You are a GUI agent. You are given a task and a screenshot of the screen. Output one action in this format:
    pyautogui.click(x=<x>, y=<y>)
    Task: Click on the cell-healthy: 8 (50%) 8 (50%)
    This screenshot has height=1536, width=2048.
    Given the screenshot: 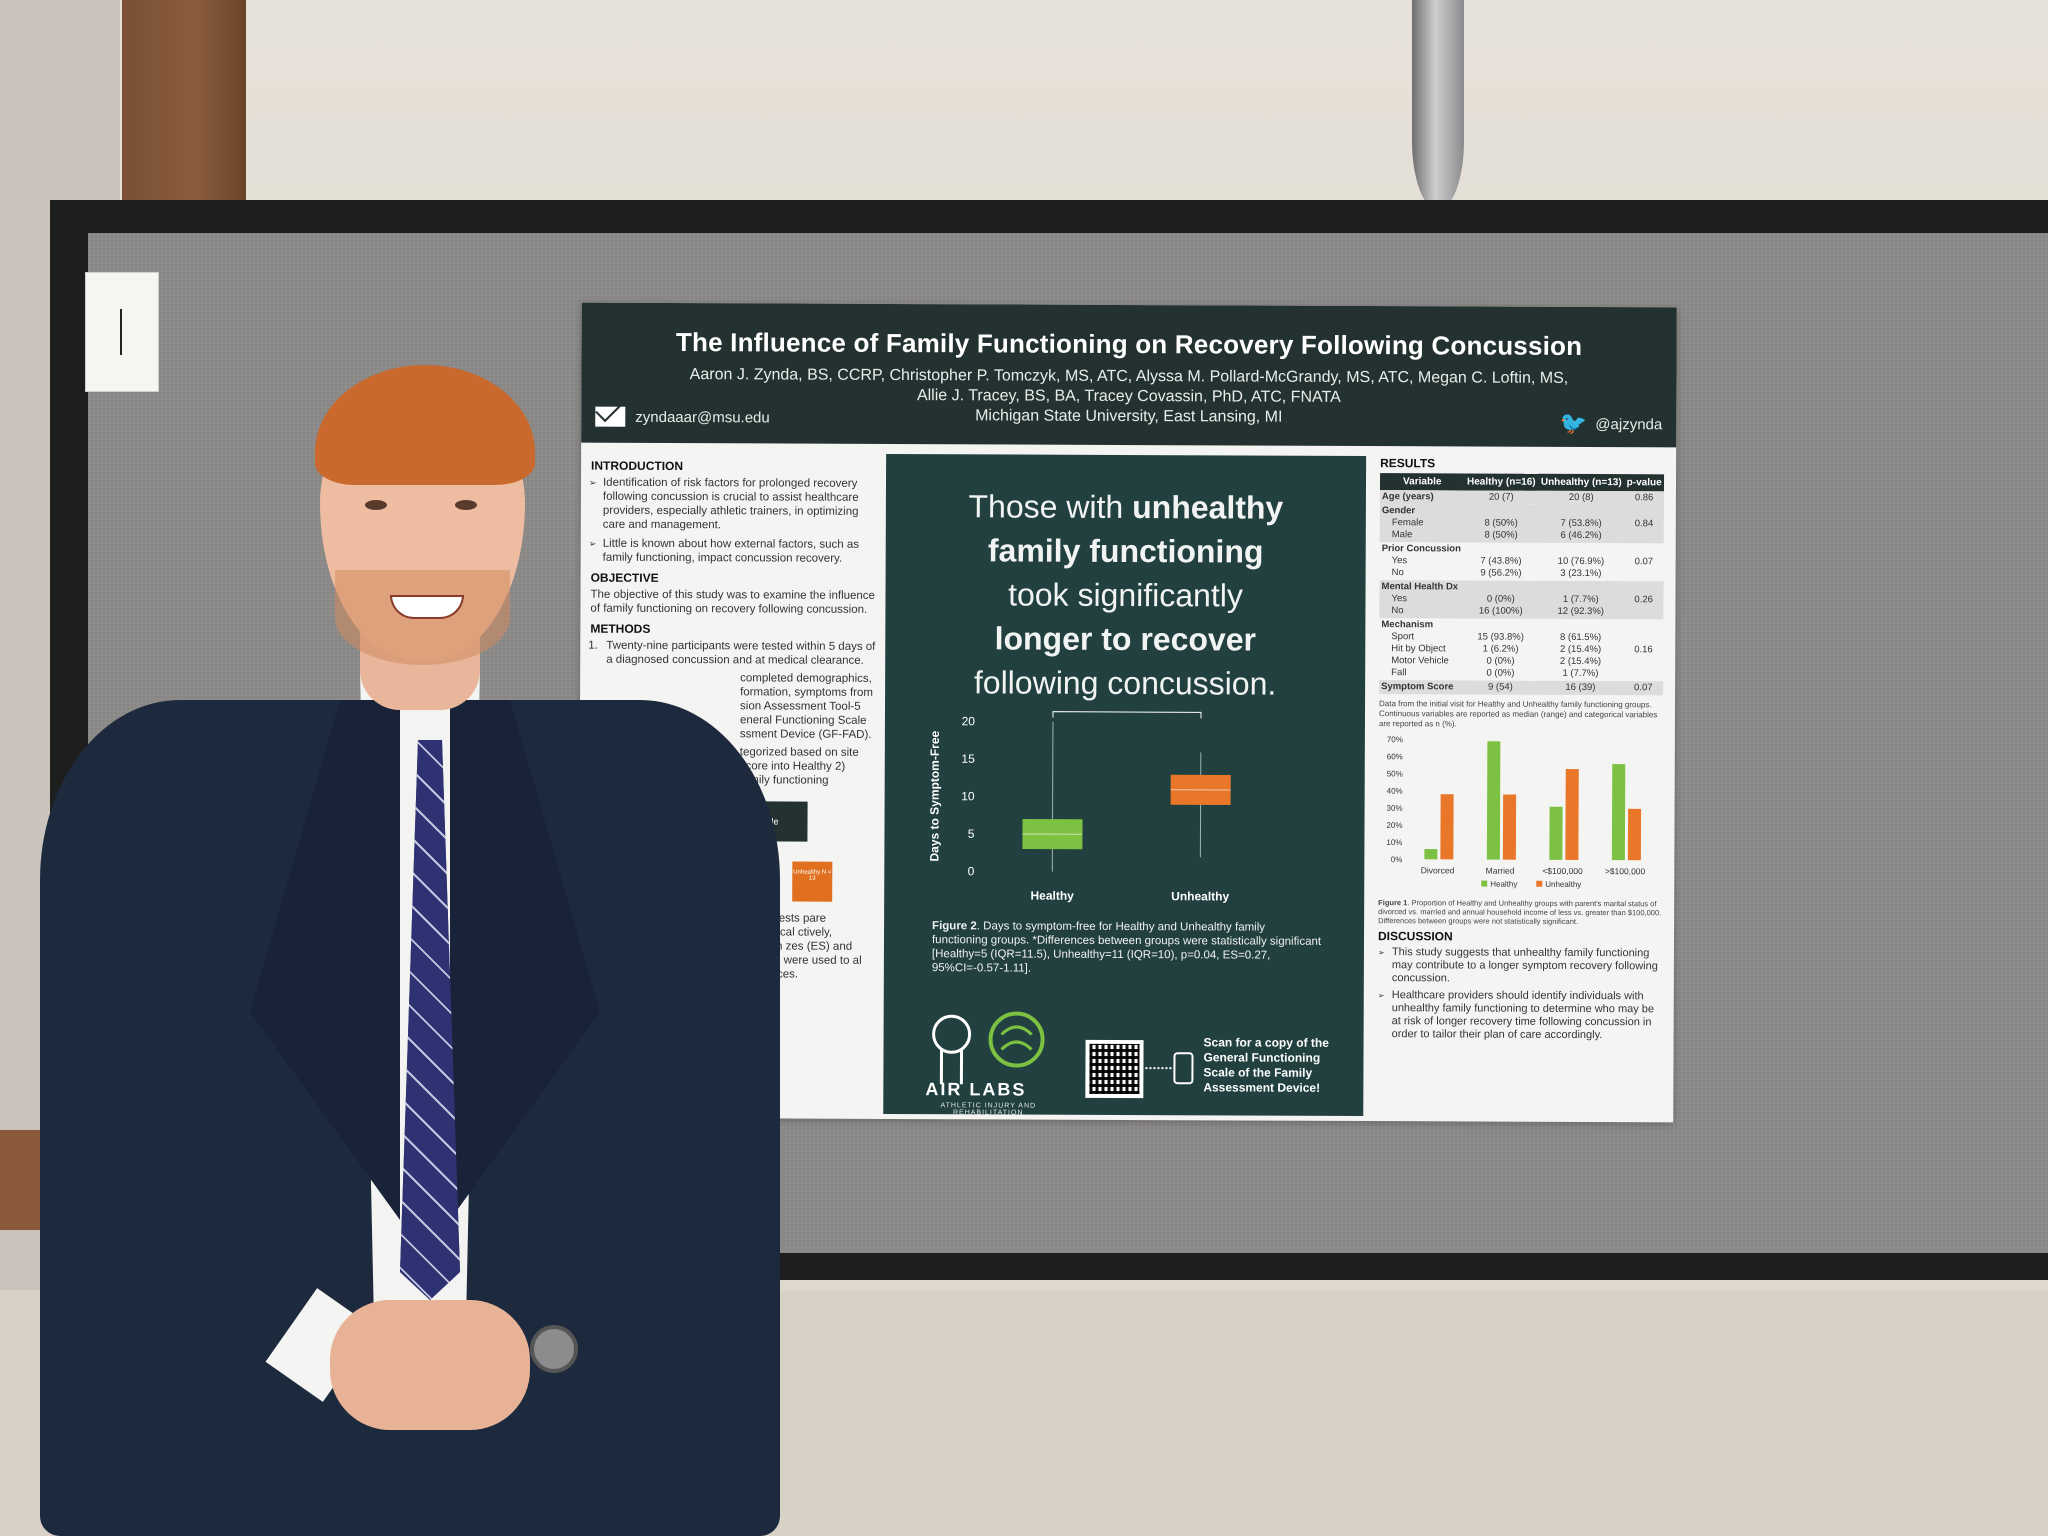 What is the action you would take?
    pyautogui.click(x=1501, y=523)
    